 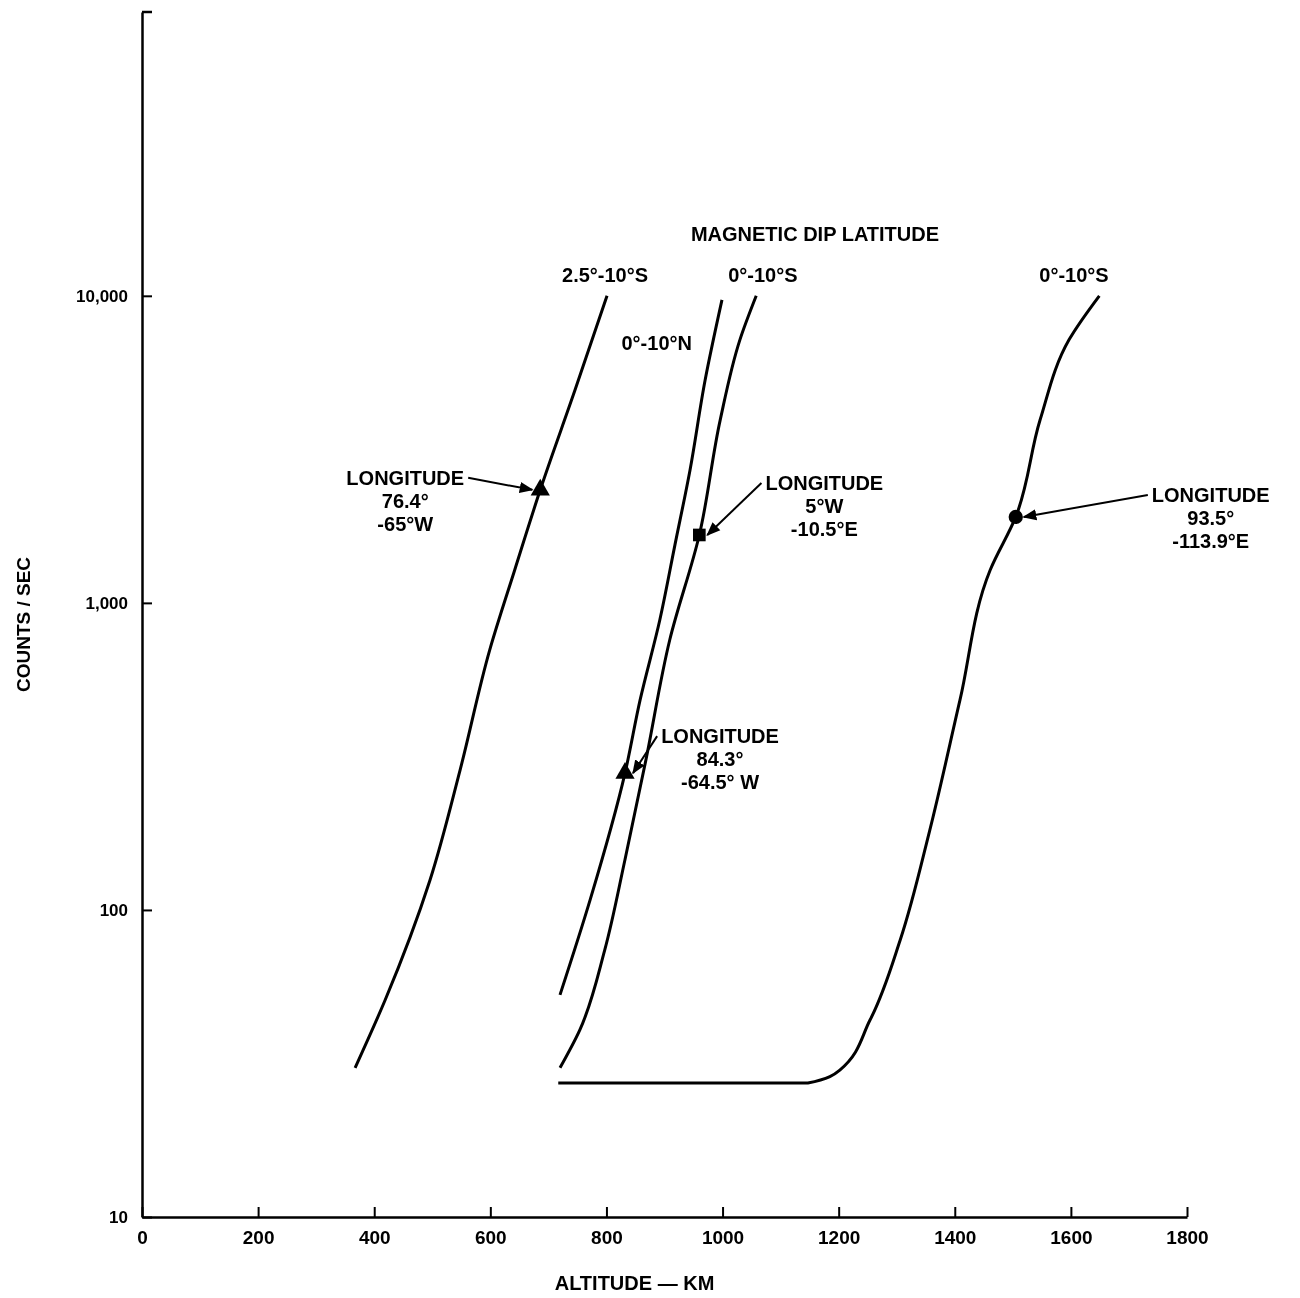 What do you see at coordinates (634, 1283) in the screenshot?
I see `x-axis-title: ALTITUDE — KM` at bounding box center [634, 1283].